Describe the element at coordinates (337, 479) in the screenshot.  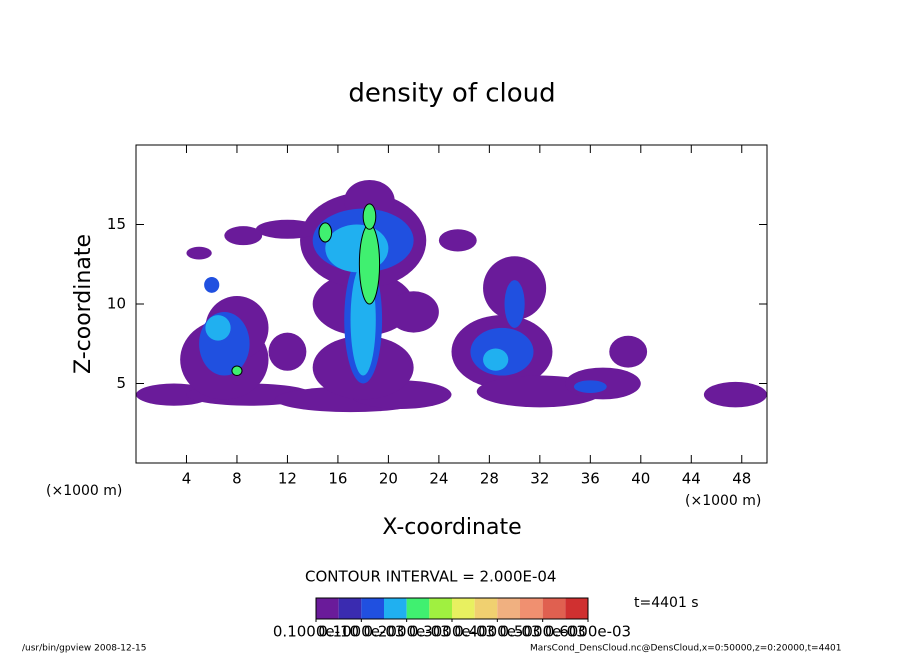
I see `x-tick-label: 16` at that location.